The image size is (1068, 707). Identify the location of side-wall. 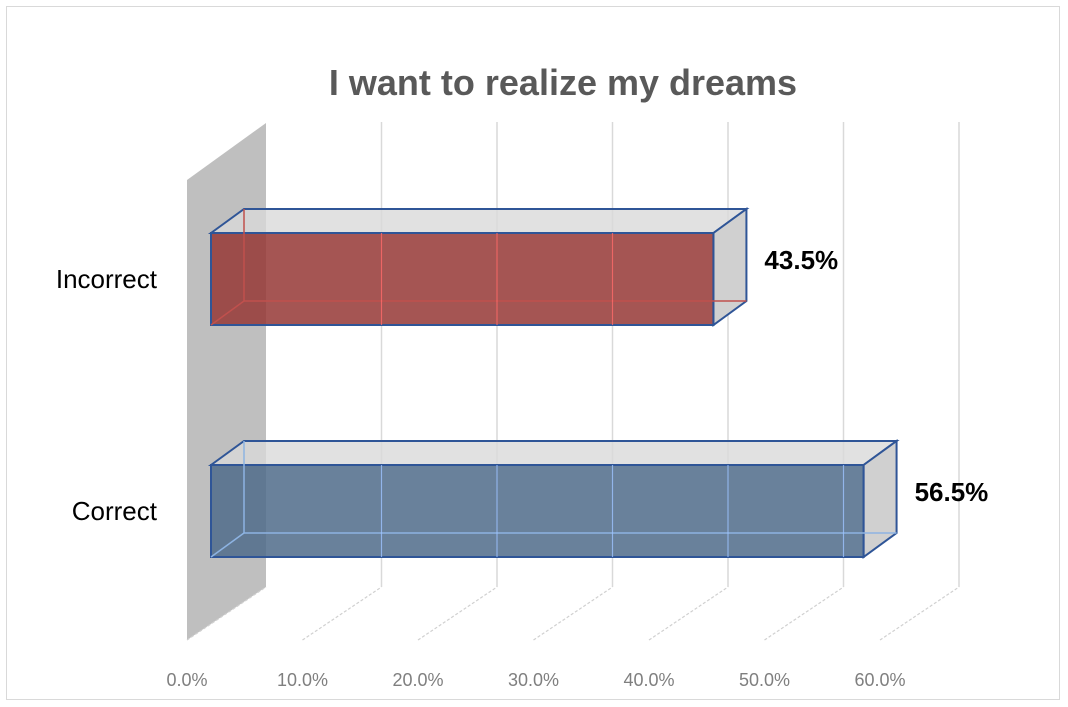
(226, 381).